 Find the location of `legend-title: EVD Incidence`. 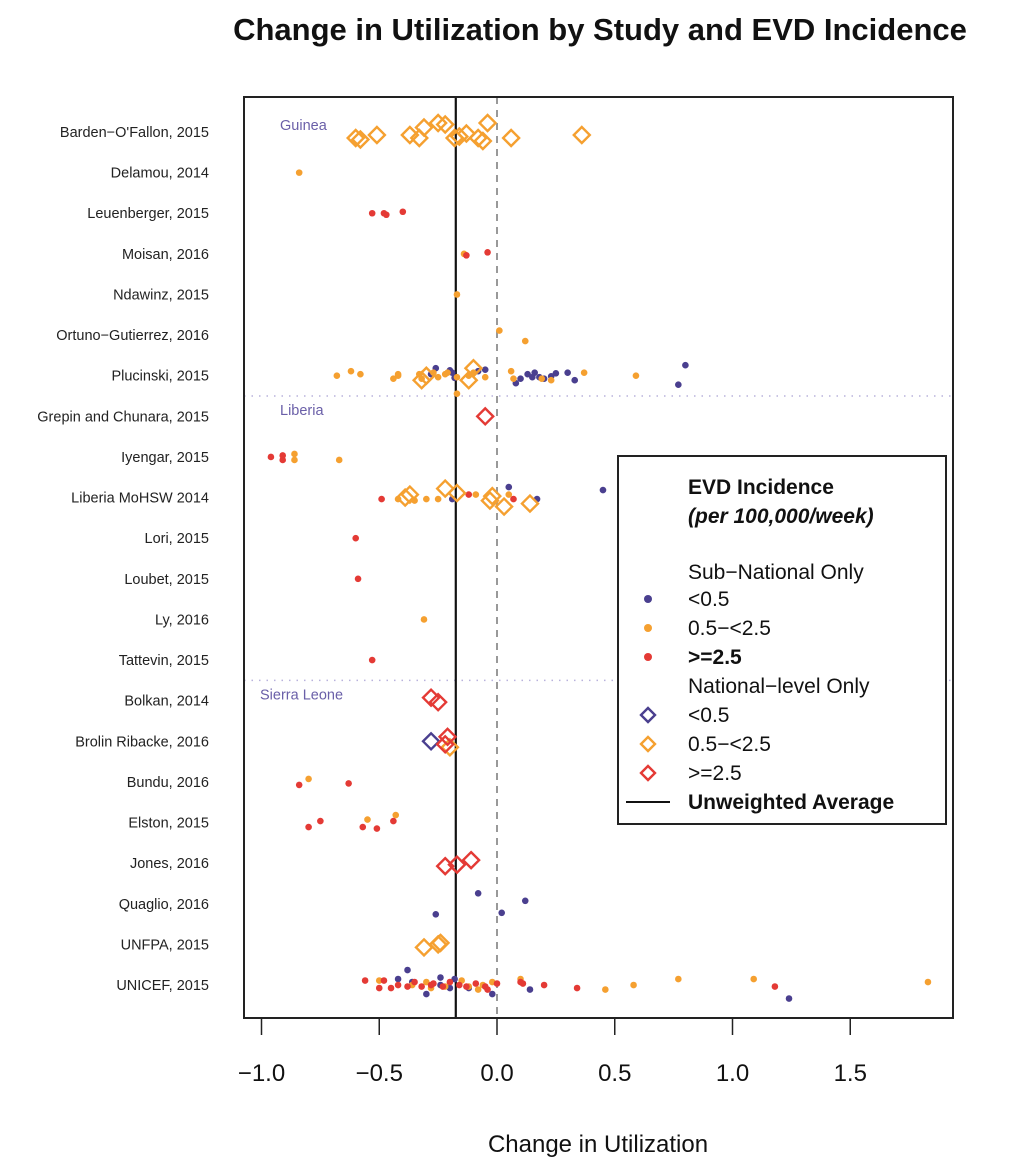

legend-title: EVD Incidence is located at coordinates (761, 487).